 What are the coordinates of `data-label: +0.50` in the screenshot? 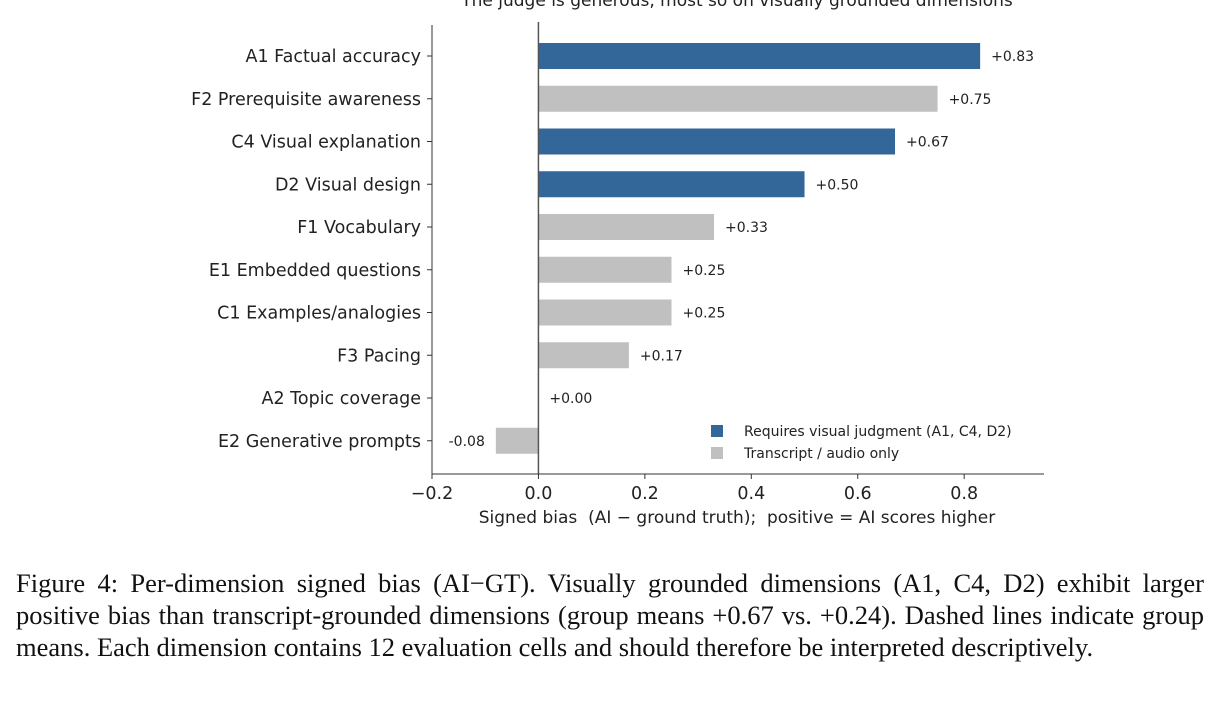 It's located at (837, 185).